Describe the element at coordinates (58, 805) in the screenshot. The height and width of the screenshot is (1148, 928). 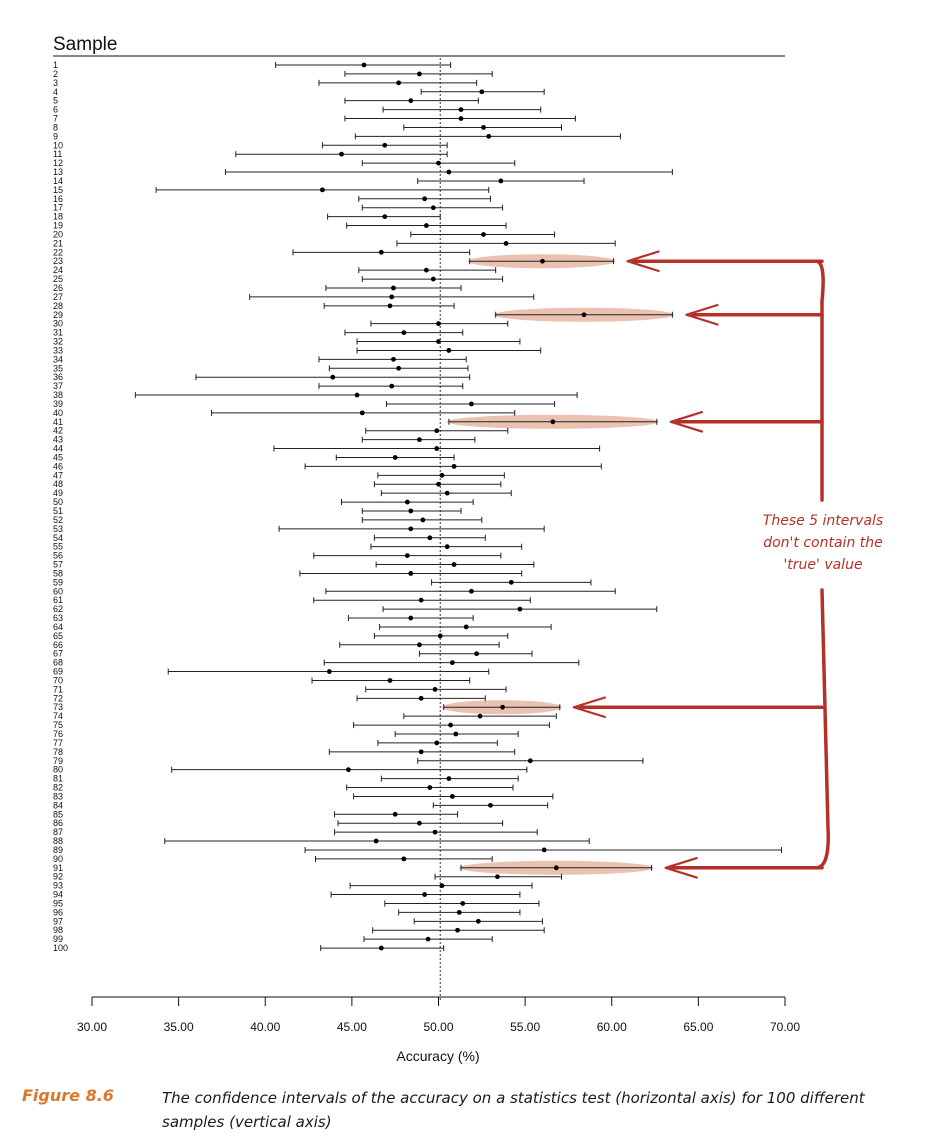
I see `sample-label: 84` at that location.